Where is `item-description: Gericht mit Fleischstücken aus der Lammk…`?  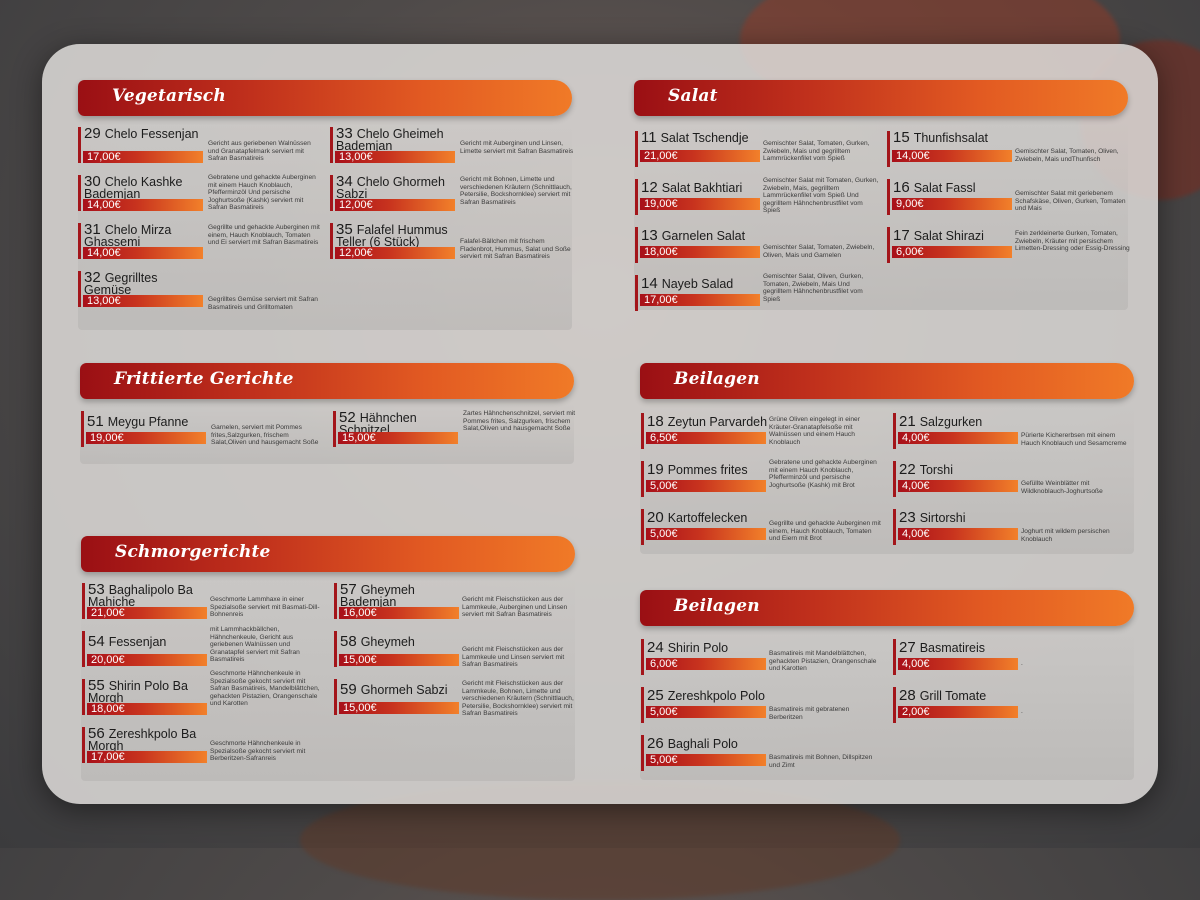 item-description: Gericht mit Fleischstücken aus der Lammk… is located at coordinates (515, 607).